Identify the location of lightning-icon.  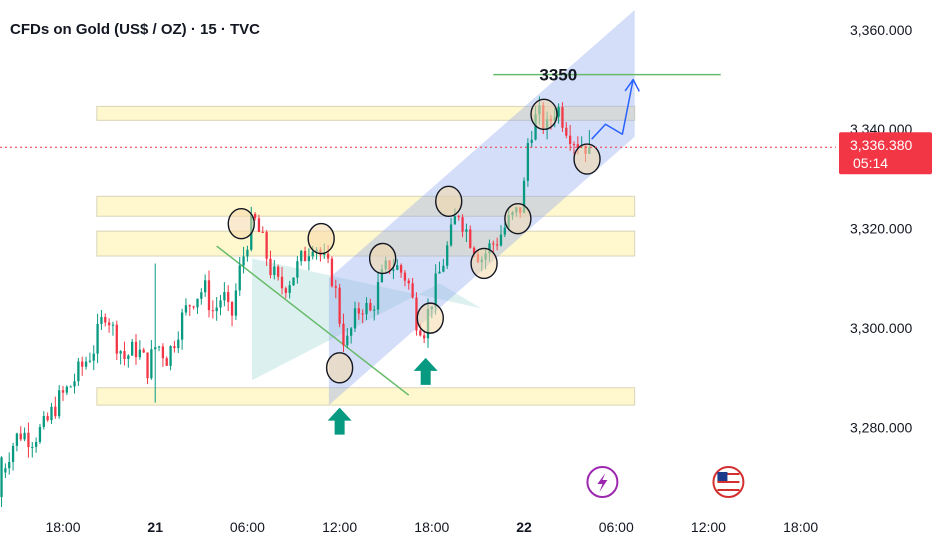
(602, 482).